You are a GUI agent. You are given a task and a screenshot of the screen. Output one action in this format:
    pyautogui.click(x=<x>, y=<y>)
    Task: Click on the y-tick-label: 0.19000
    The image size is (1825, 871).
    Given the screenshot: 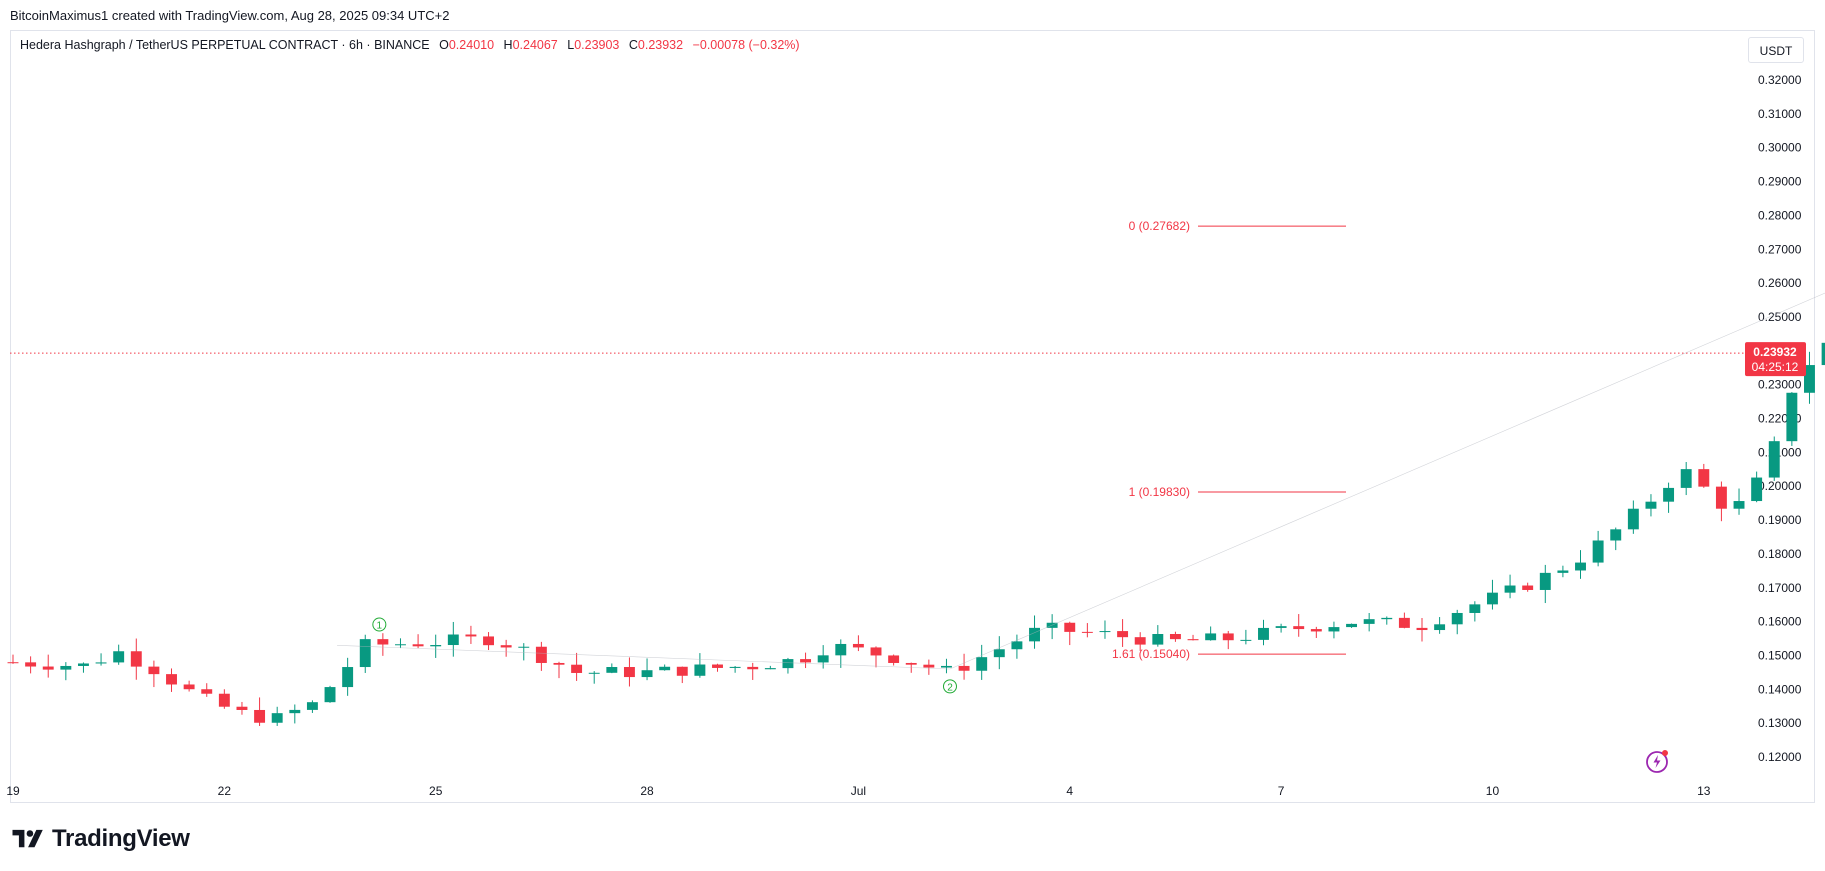 What is the action you would take?
    pyautogui.click(x=1780, y=520)
    